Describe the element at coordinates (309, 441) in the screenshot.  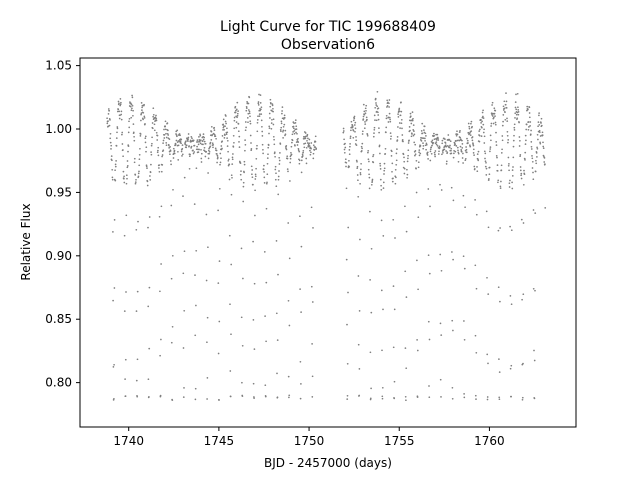
I see `x-tick-label: 1750` at that location.